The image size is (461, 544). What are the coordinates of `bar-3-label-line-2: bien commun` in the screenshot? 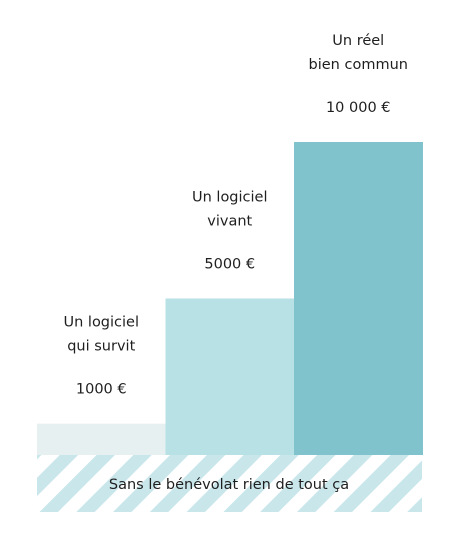 It's located at (358, 65).